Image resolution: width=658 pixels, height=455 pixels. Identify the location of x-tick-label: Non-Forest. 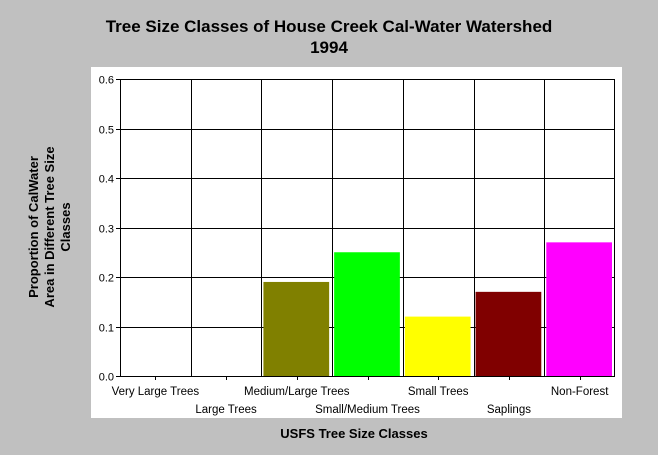
(580, 392).